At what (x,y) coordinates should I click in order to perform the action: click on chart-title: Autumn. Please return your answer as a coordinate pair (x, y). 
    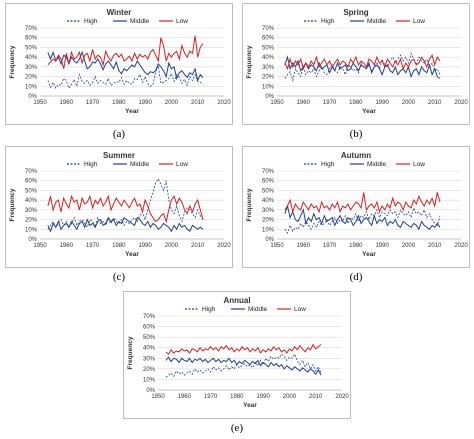
    Looking at the image, I should click on (356, 155).